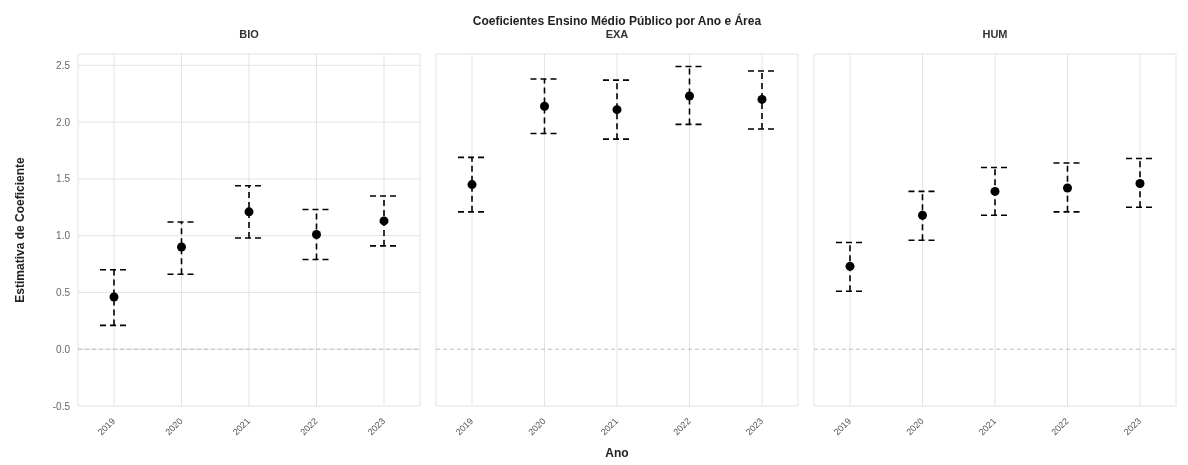  I want to click on chart-title: Coeficientes Ensino Médio Público por Ano e Área, so click(617, 20).